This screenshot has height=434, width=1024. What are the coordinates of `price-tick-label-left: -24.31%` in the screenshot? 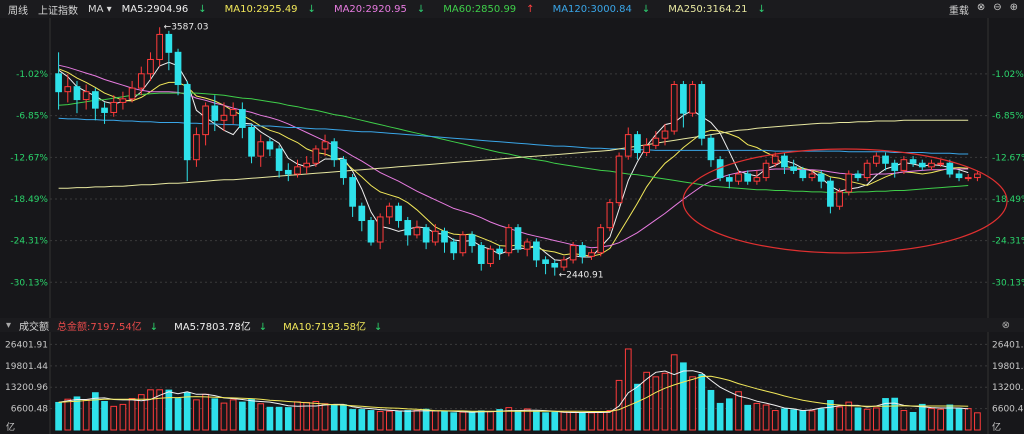 It's located at (29, 242).